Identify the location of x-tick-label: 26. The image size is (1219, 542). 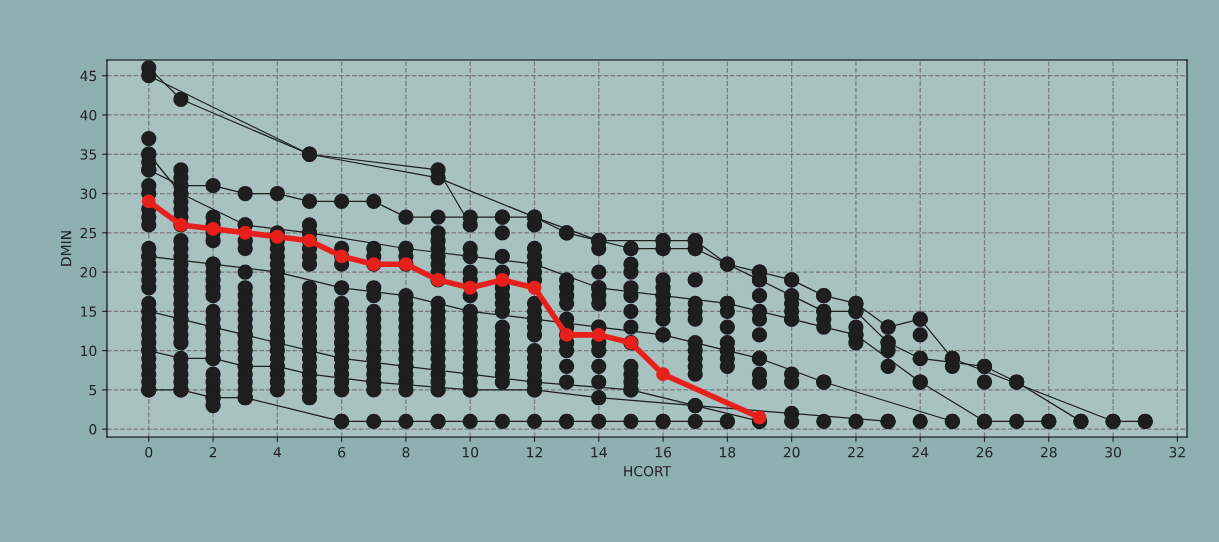
(984, 452).